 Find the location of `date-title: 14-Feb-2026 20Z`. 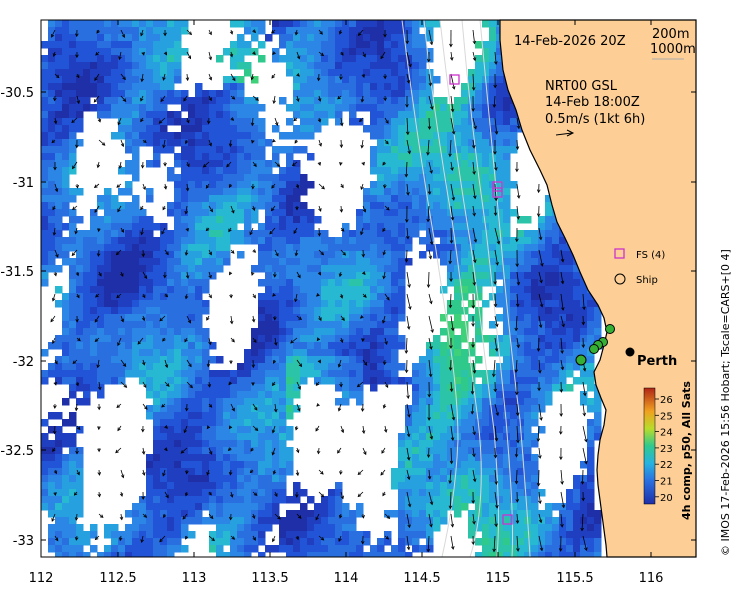

date-title: 14-Feb-2026 20Z is located at coordinates (570, 41).